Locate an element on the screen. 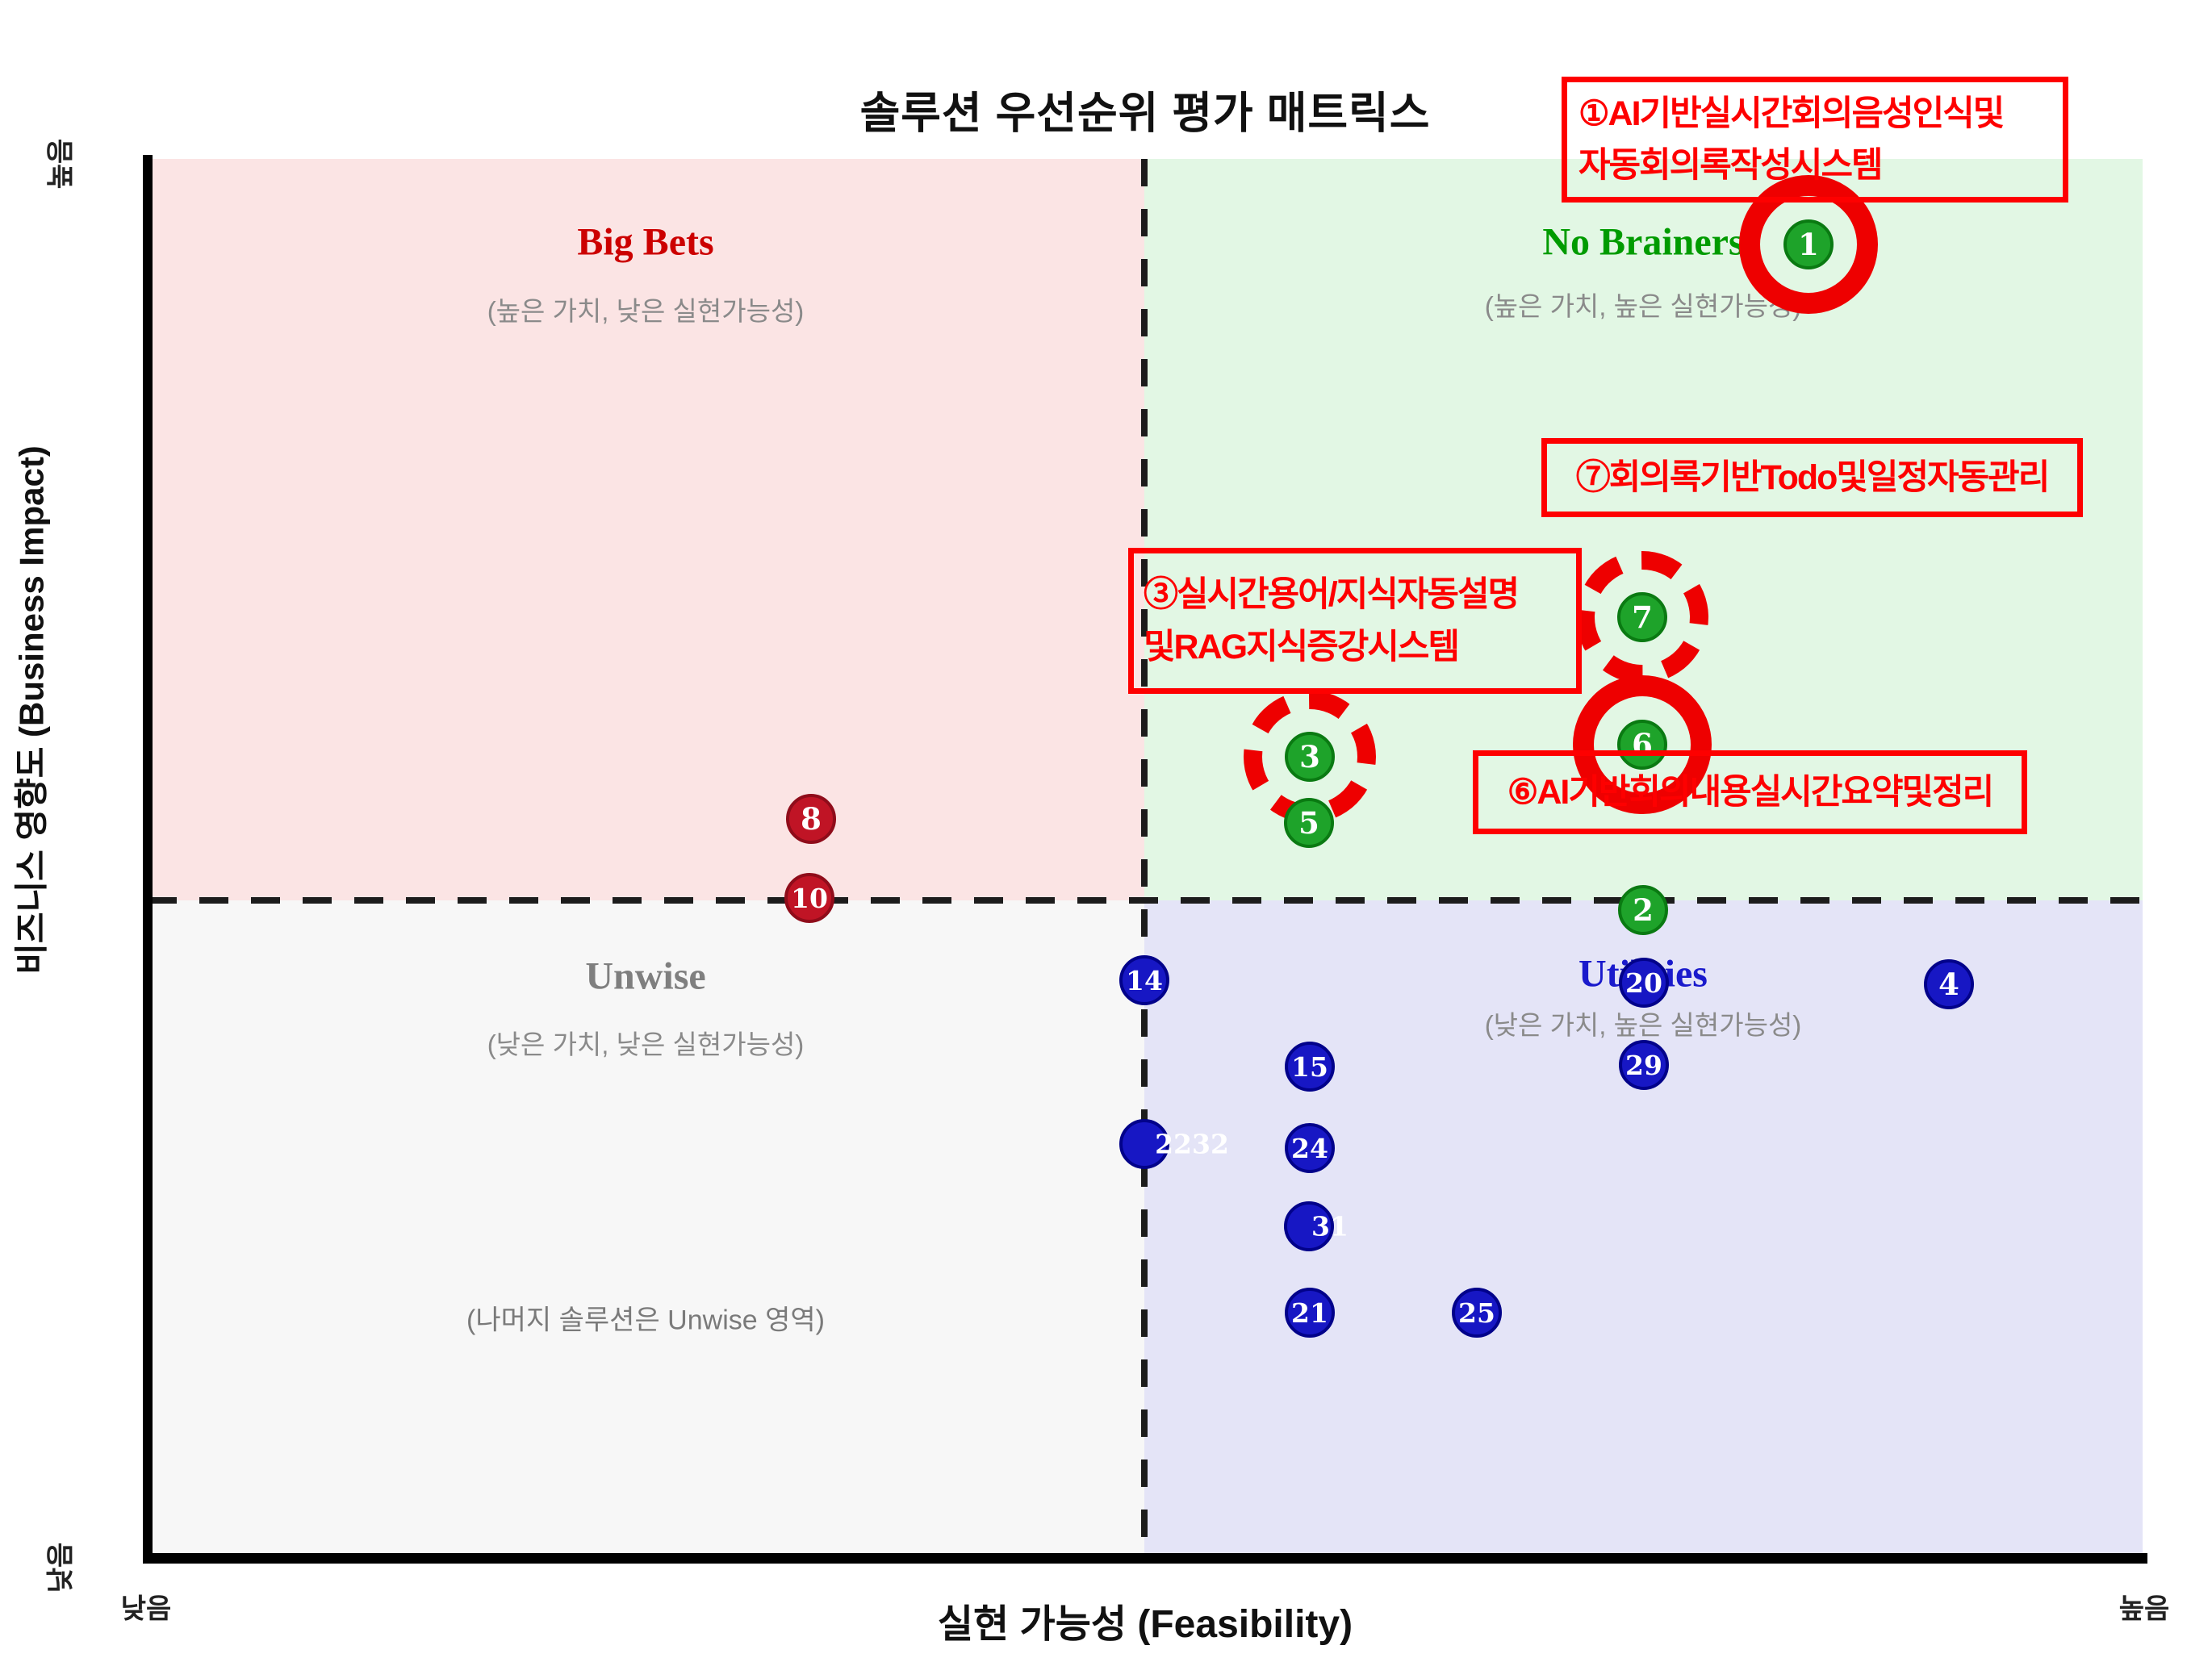 This screenshot has height=1662, width=2212. data-point-25: 25 is located at coordinates (1477, 1313).